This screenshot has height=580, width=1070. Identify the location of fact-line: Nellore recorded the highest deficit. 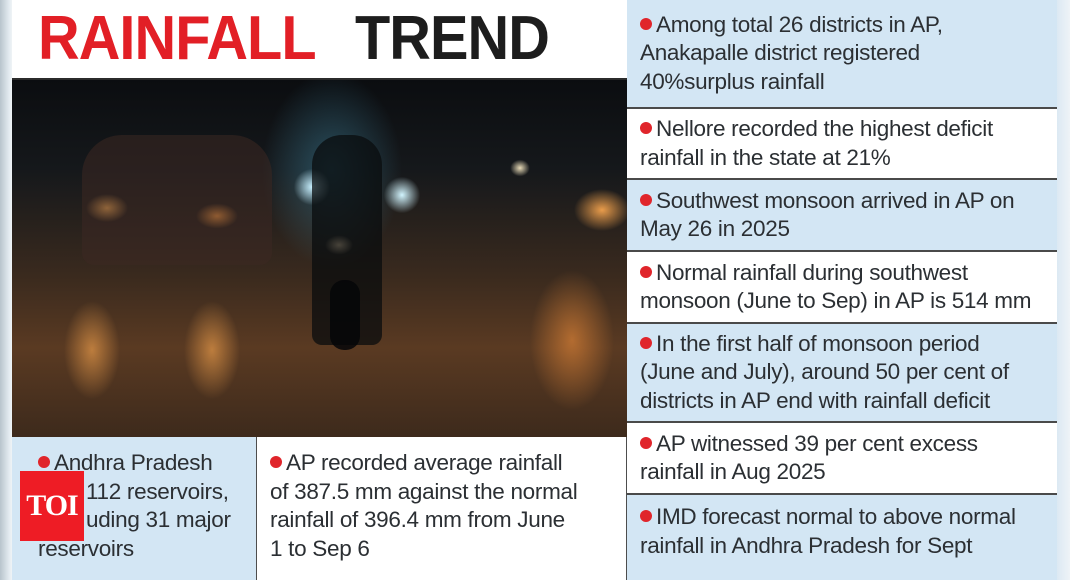
(824, 128).